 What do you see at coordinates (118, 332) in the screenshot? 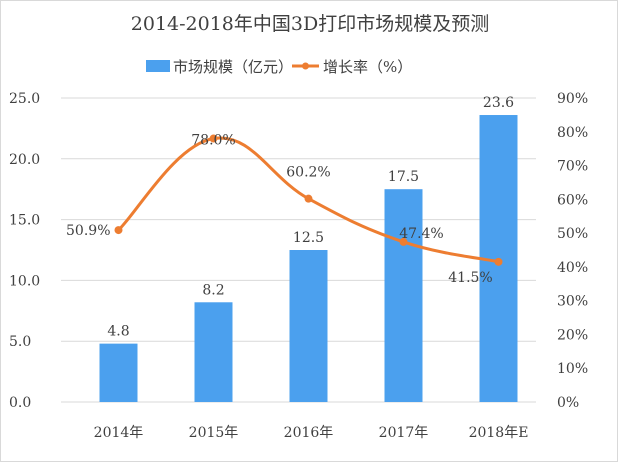
I see `bar-data-label: 4.8` at bounding box center [118, 332].